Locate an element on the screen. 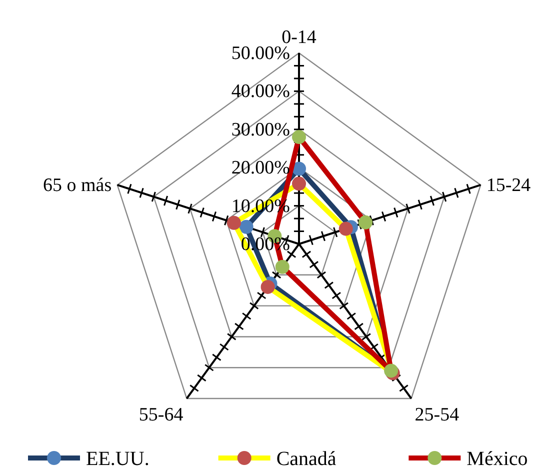  legend-label: México is located at coordinates (497, 459).